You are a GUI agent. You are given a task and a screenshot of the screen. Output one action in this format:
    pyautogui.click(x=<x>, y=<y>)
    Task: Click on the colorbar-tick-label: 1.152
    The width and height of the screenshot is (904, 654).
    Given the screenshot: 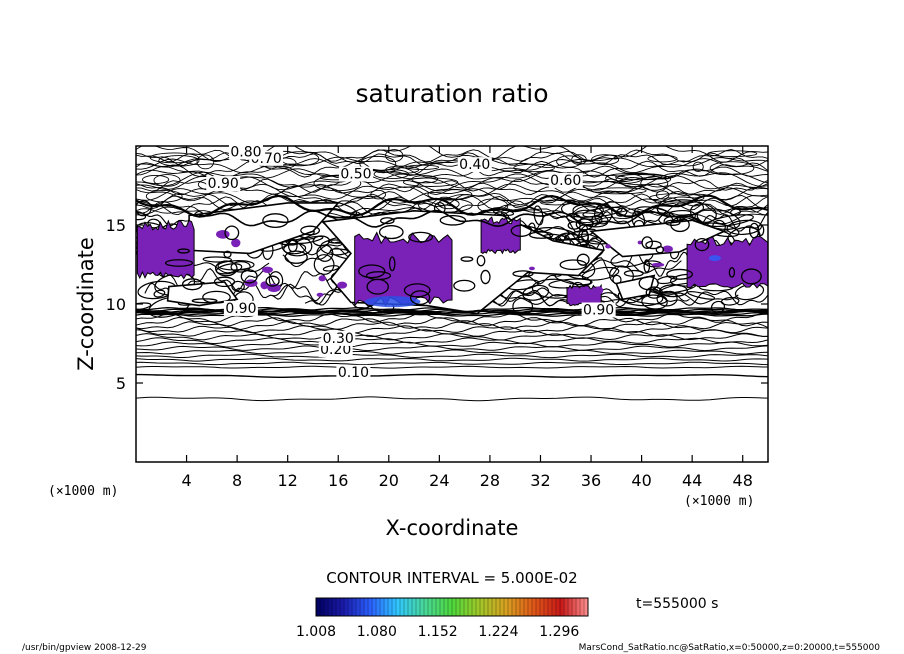 What is the action you would take?
    pyautogui.click(x=438, y=632)
    